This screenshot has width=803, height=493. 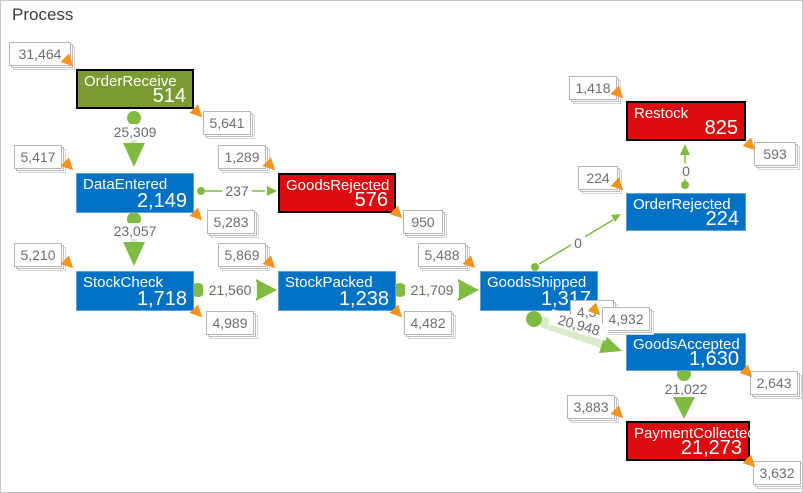 What do you see at coordinates (161, 299) in the screenshot?
I see `node-value: 1,718` at bounding box center [161, 299].